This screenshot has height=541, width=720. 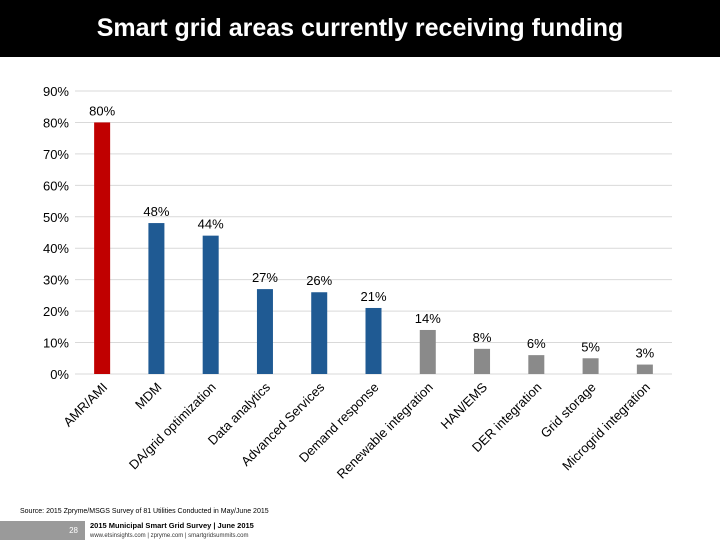 What do you see at coordinates (56, 217) in the screenshot?
I see `y-tick-label: 50%` at bounding box center [56, 217].